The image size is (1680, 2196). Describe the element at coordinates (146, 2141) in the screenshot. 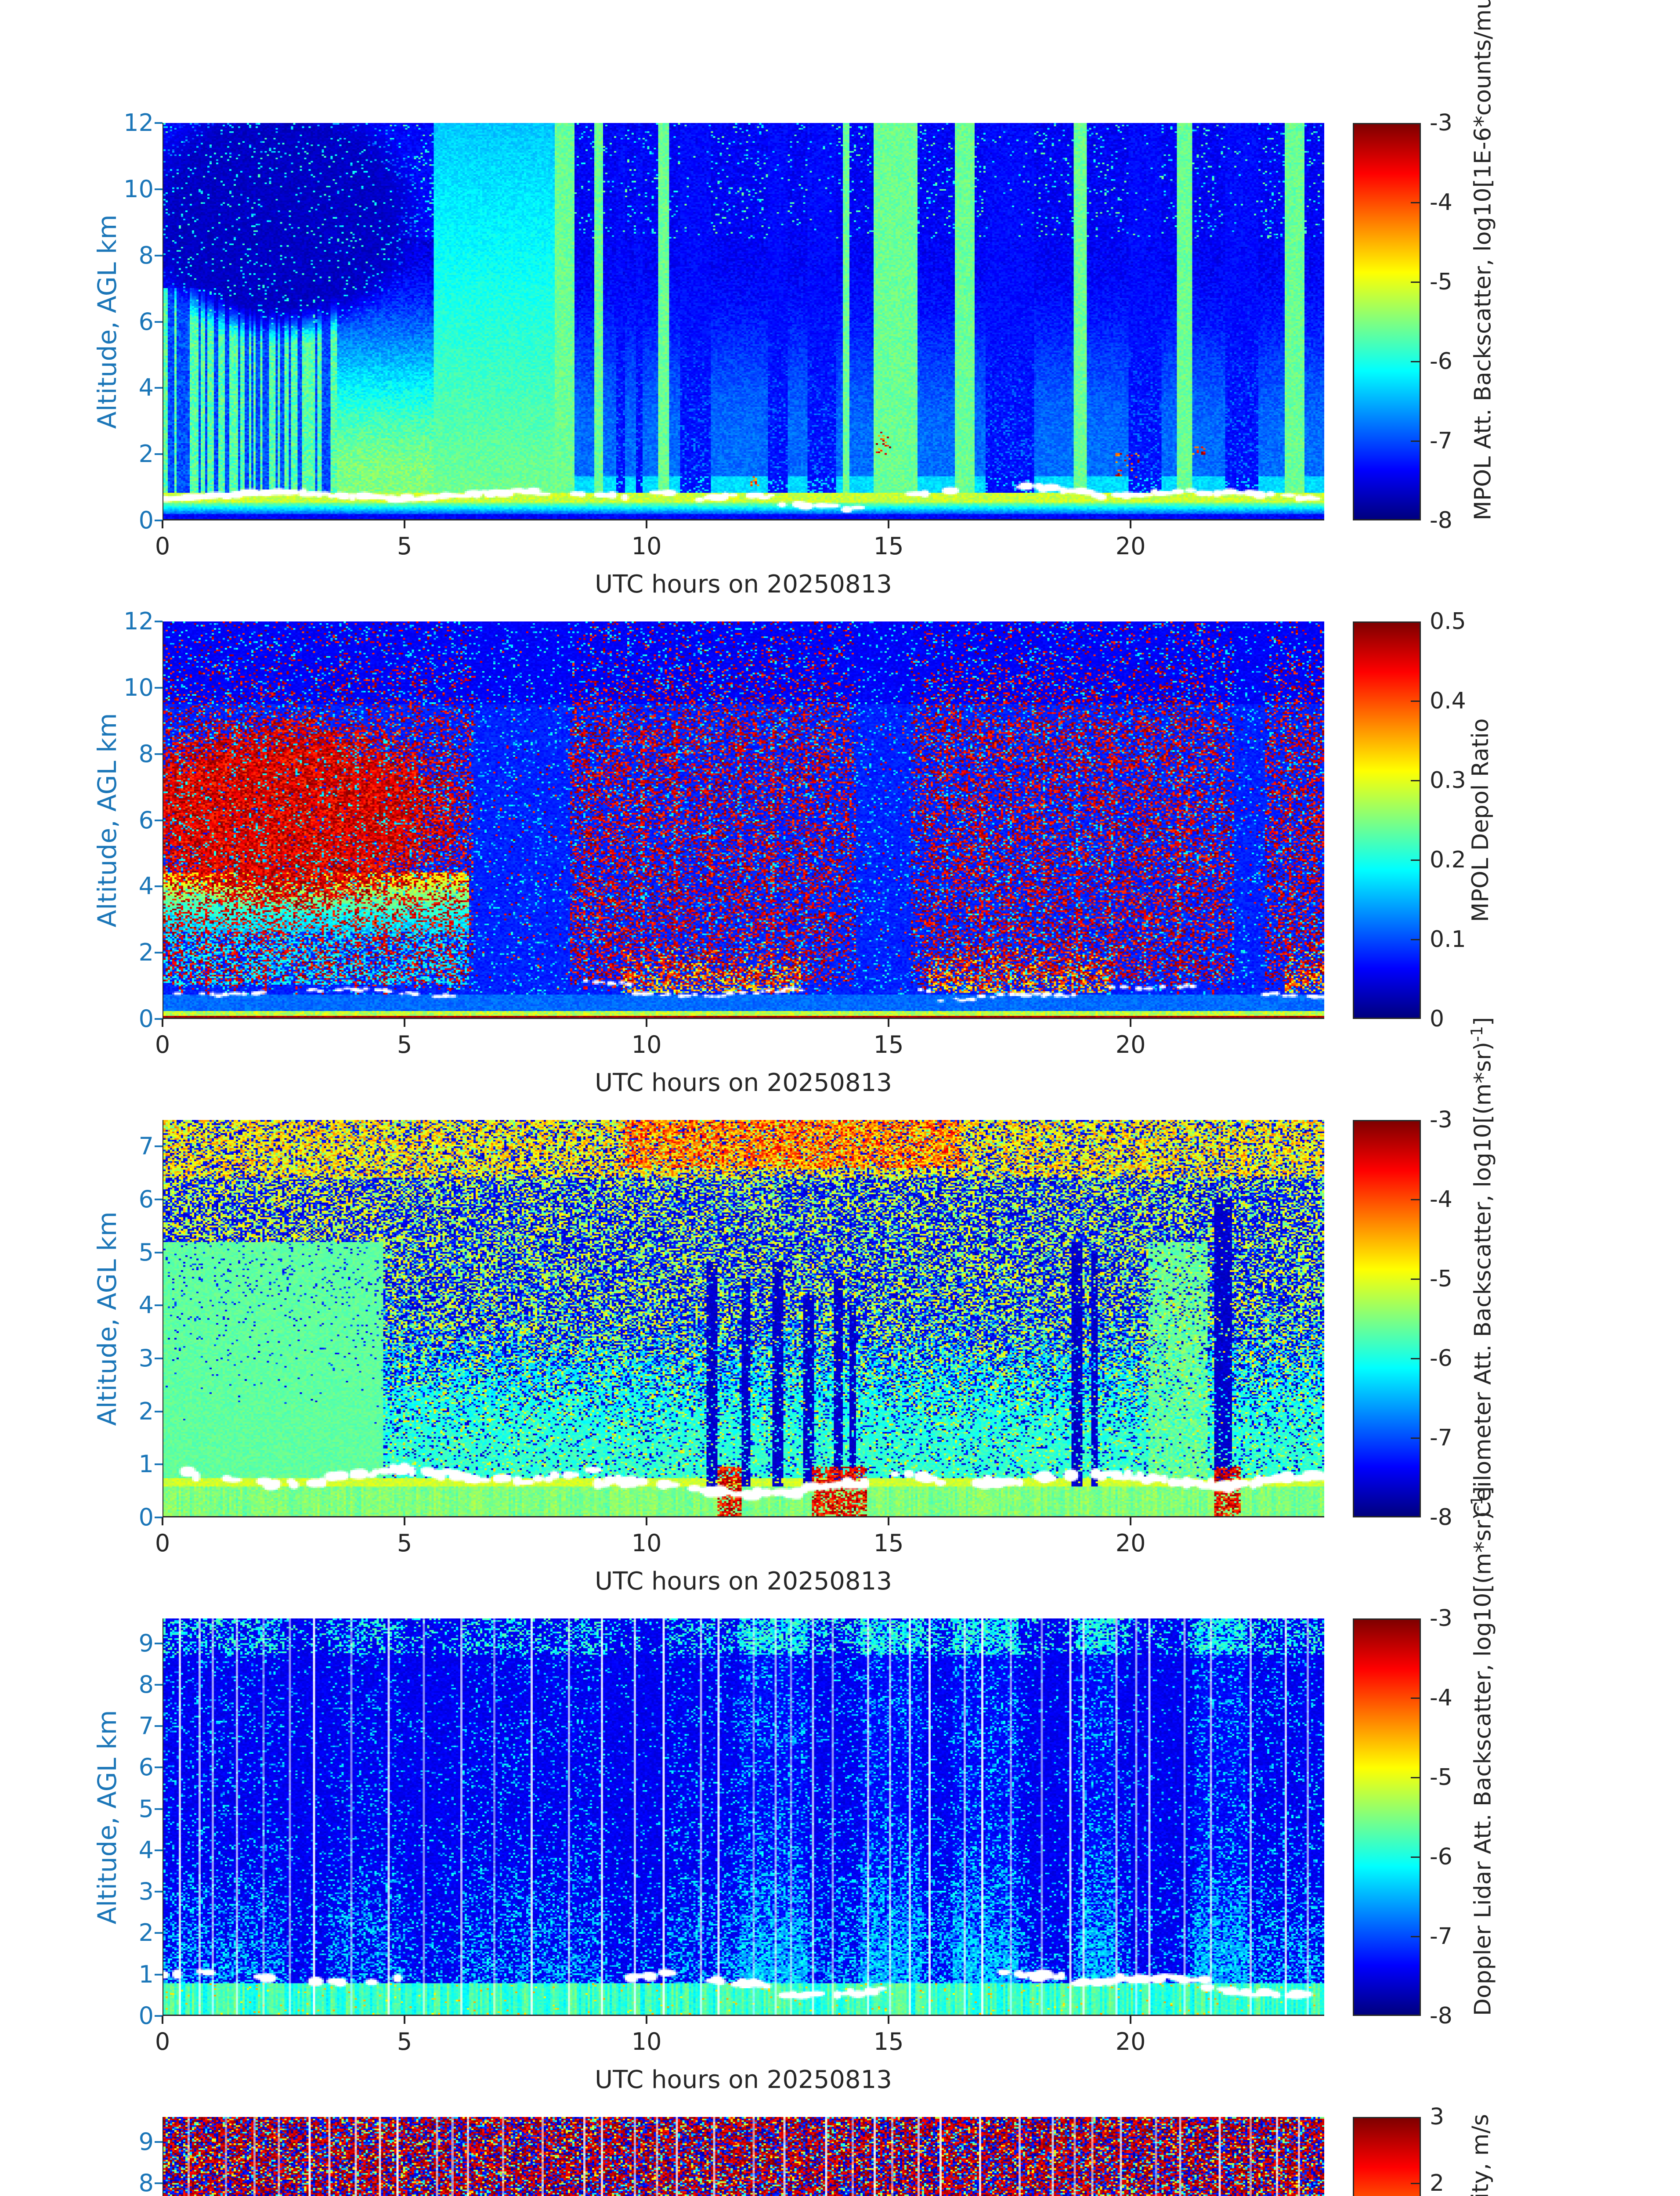

I see `y-tick-label: 9` at that location.